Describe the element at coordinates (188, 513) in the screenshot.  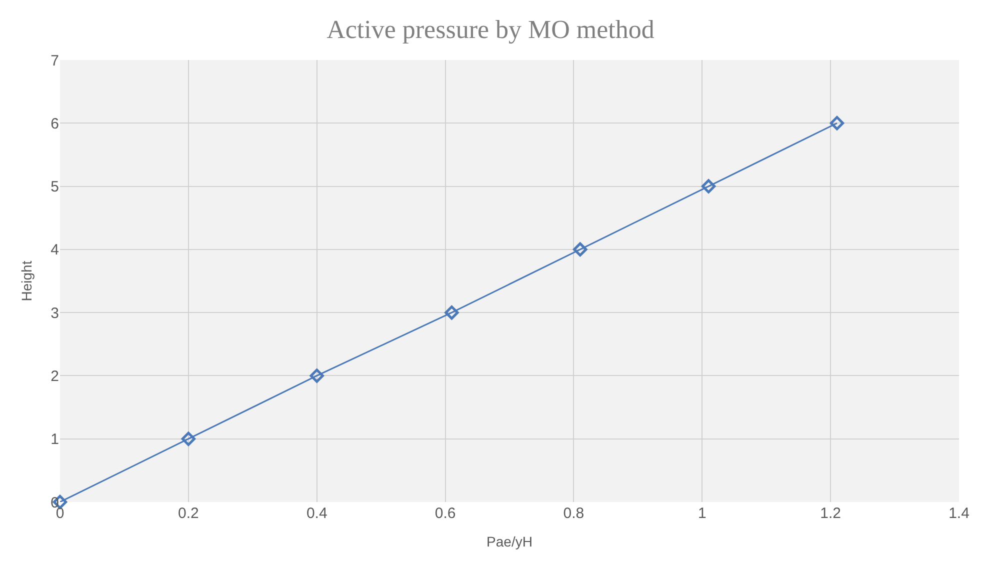
I see `x-tick-label: 0.2` at that location.